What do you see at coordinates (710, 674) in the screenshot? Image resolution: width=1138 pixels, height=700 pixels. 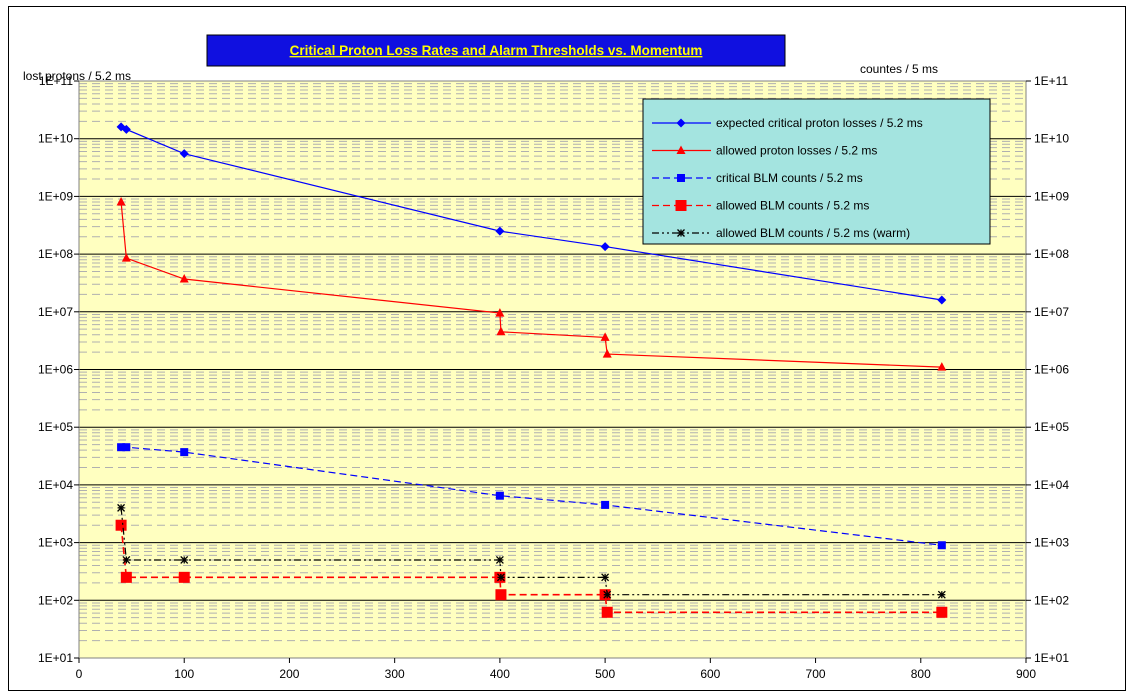 I see `x-tick-label: 600` at bounding box center [710, 674].